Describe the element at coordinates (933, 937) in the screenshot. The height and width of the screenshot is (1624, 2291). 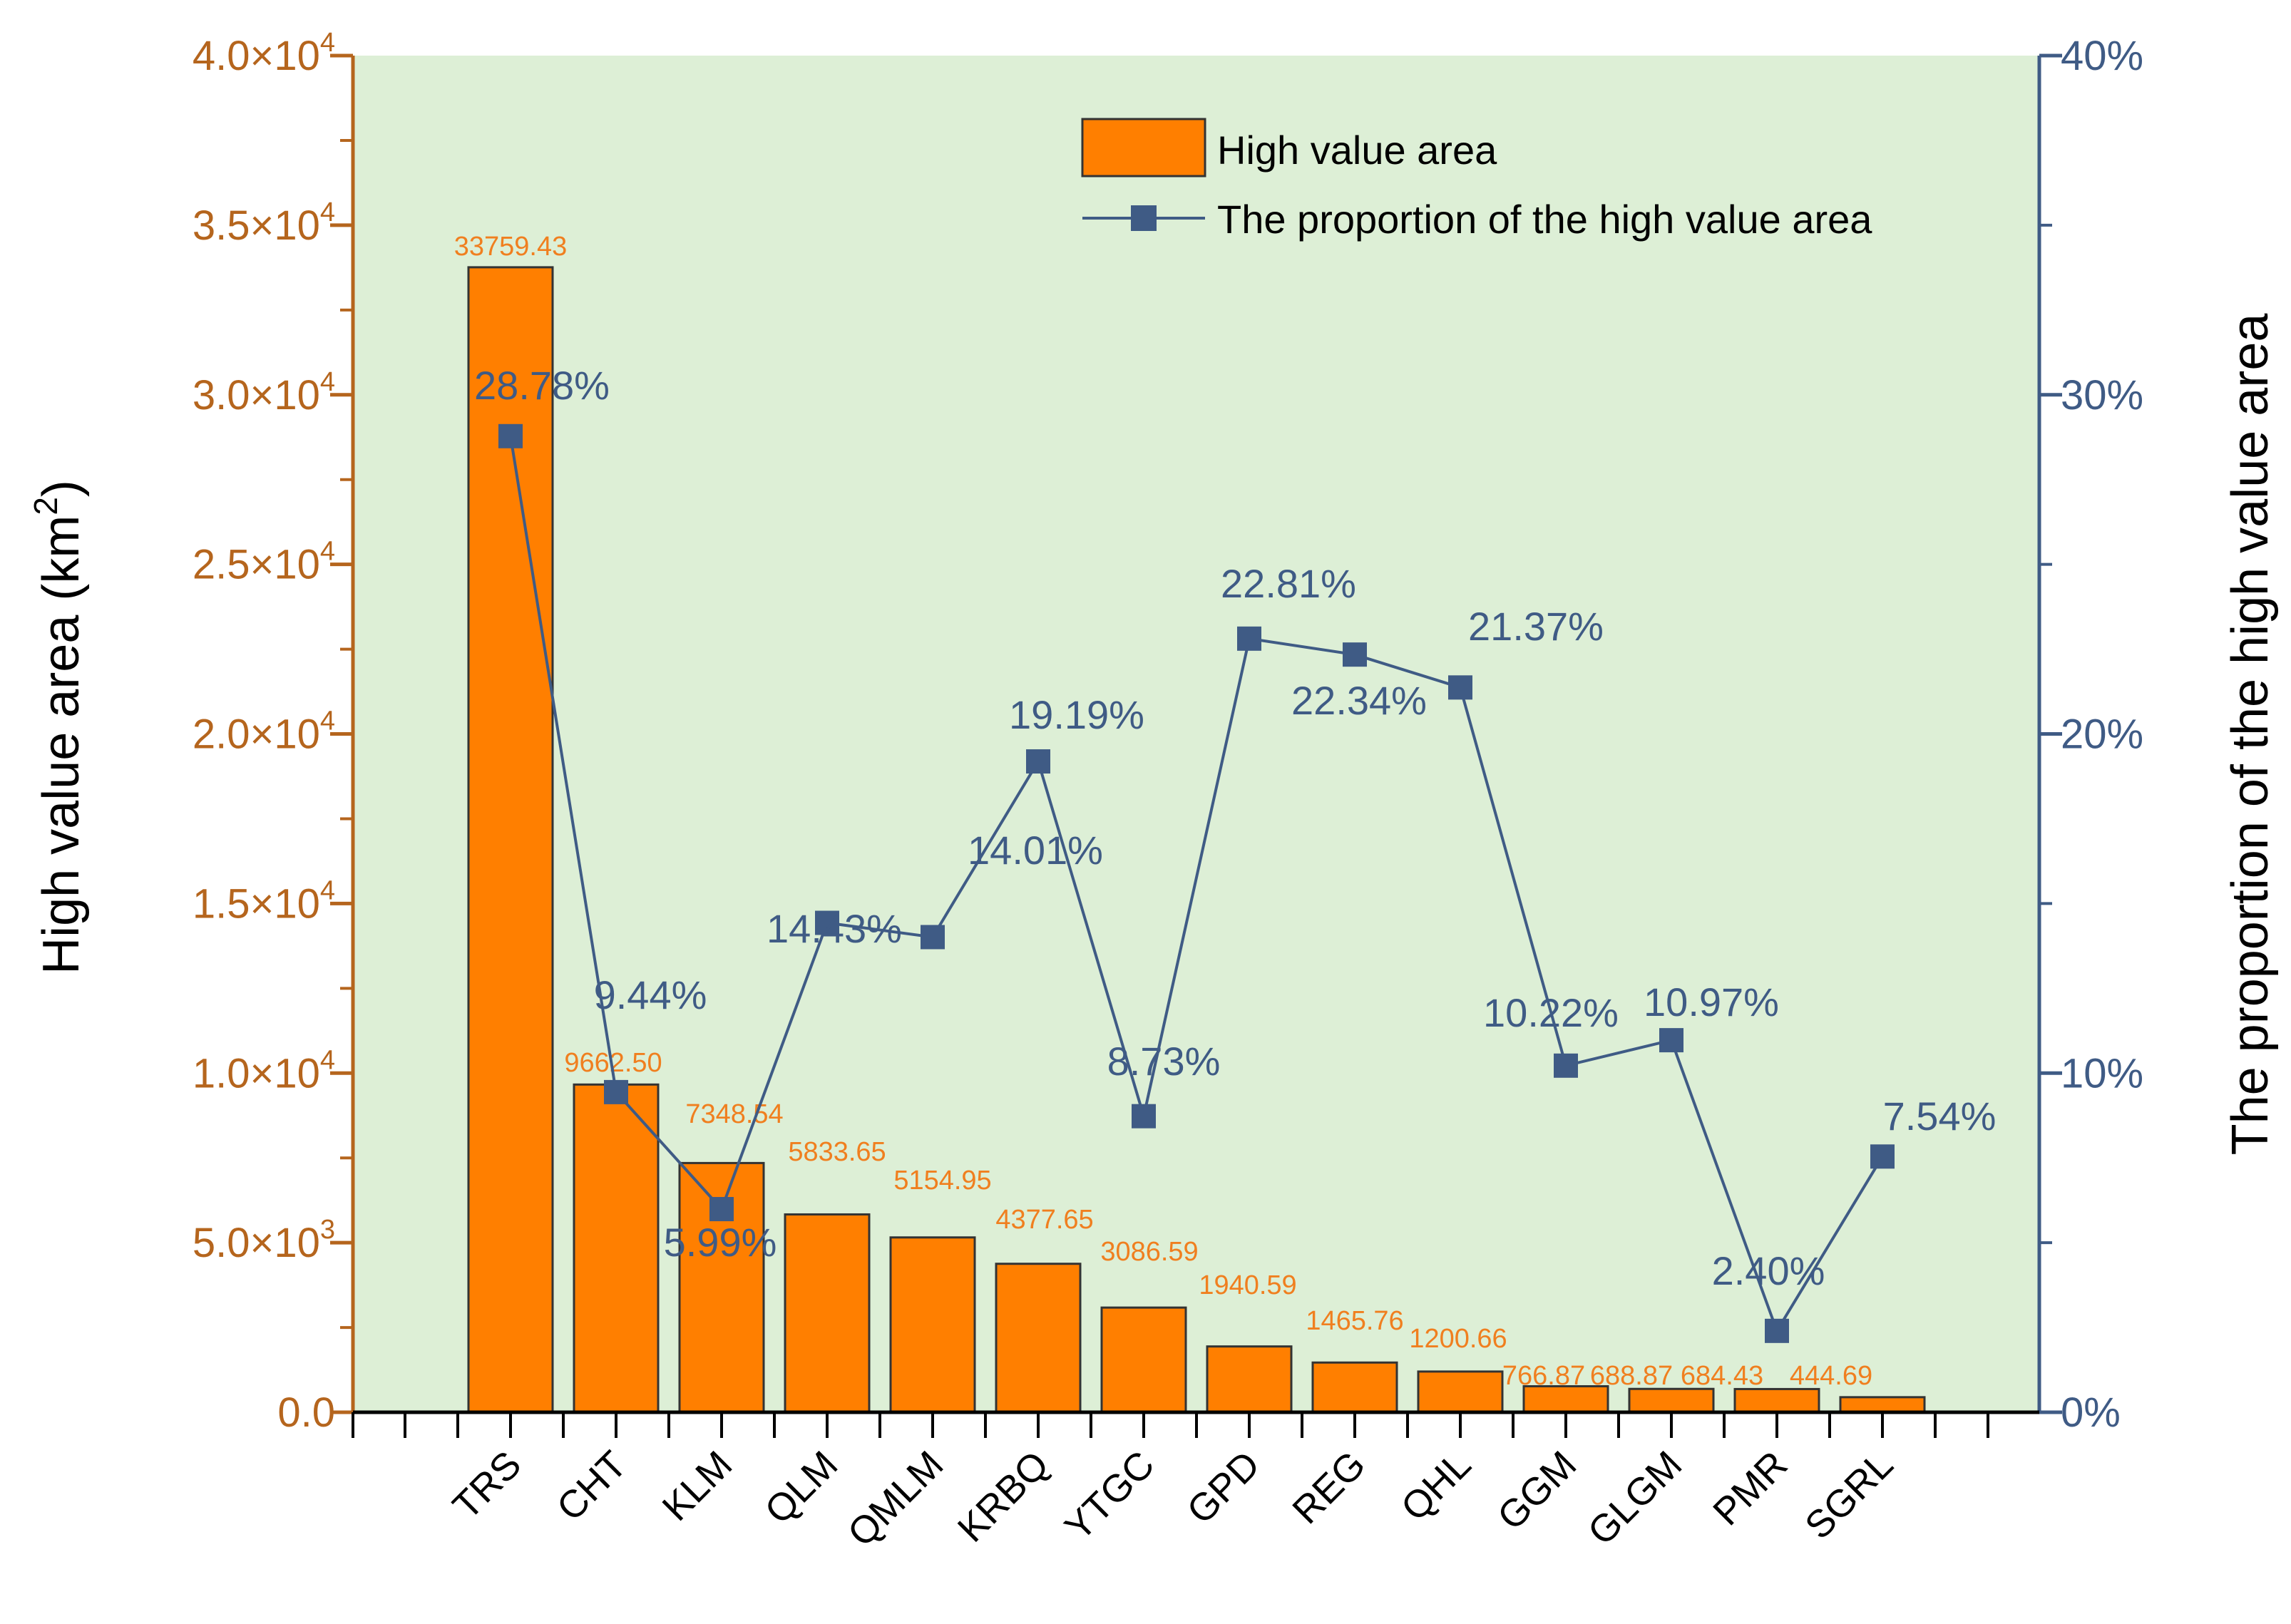
I see `line-point-qmlm` at that location.